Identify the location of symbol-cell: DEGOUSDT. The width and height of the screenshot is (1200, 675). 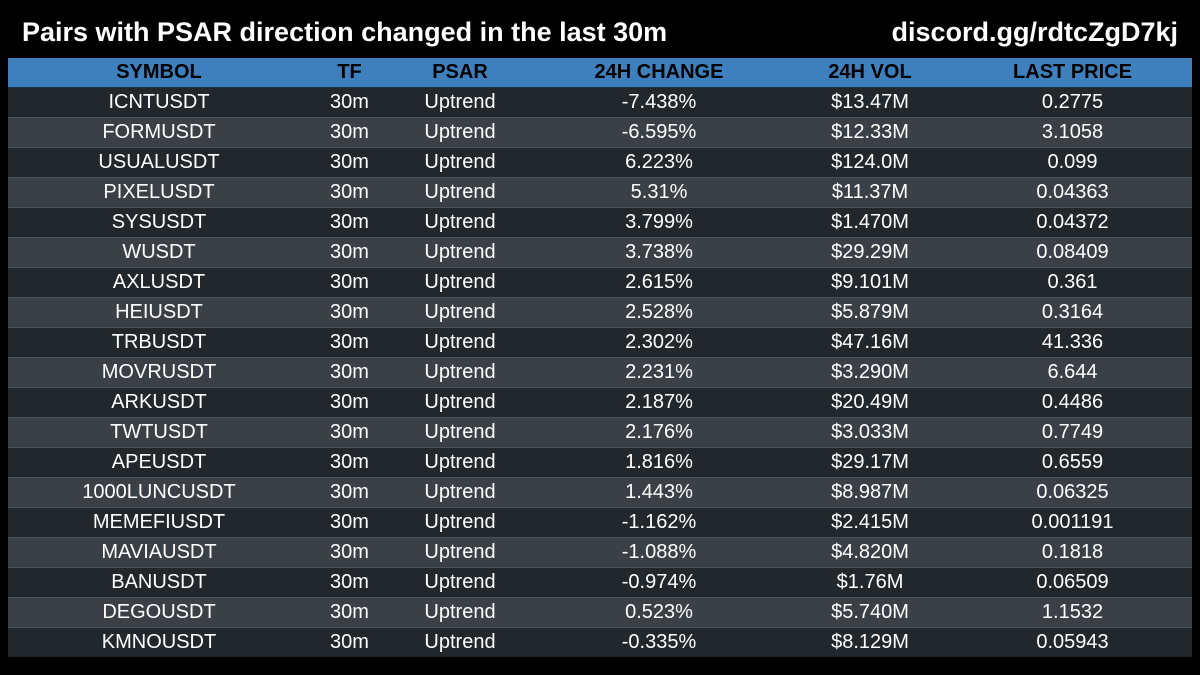
(159, 612).